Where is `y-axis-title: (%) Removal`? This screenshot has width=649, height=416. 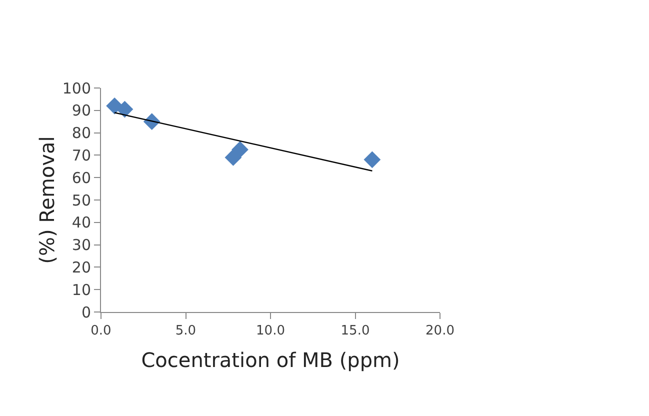 y-axis-title: (%) Removal is located at coordinates (46, 200).